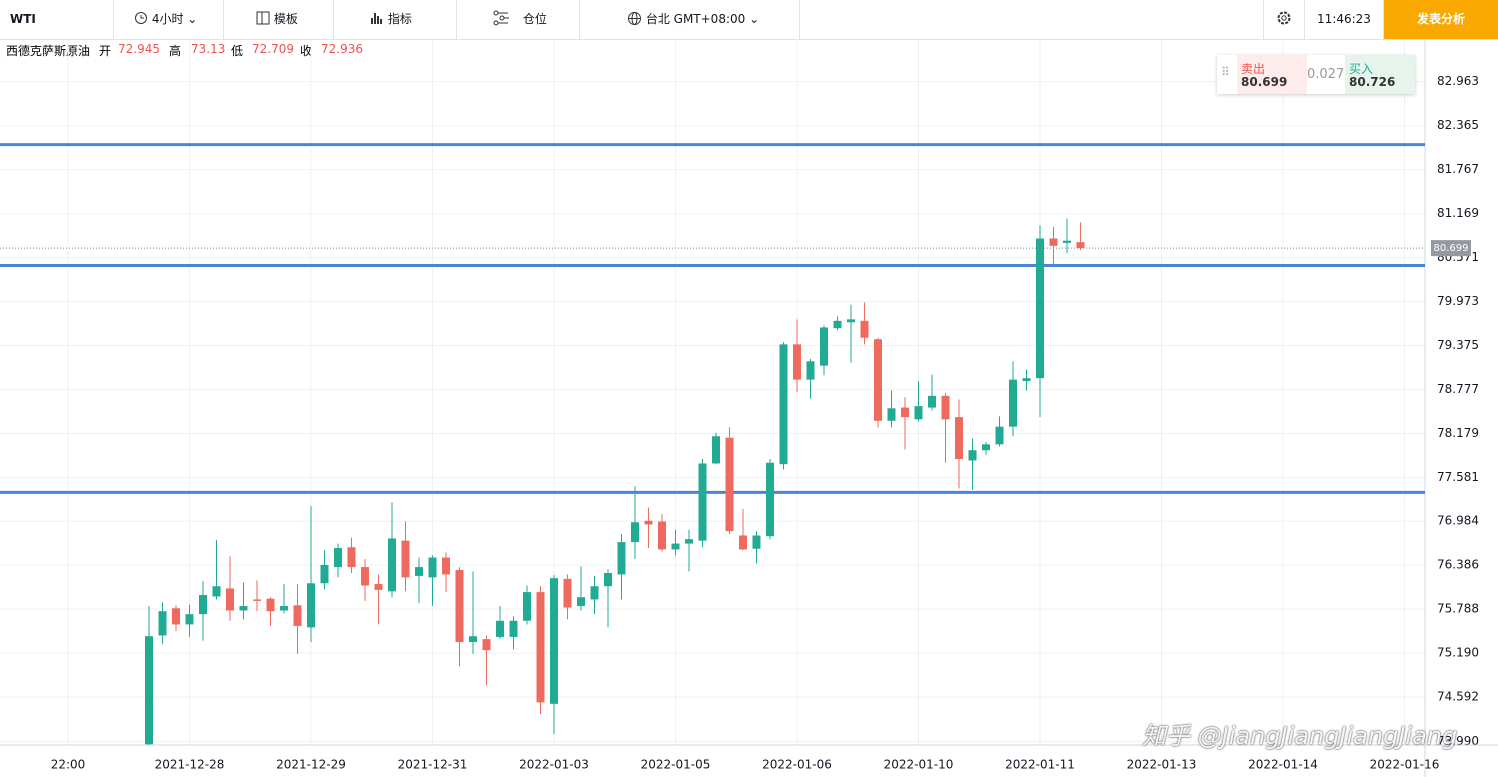 This screenshot has width=1498, height=777. I want to click on y-tick-label: 79.375, so click(1458, 345).